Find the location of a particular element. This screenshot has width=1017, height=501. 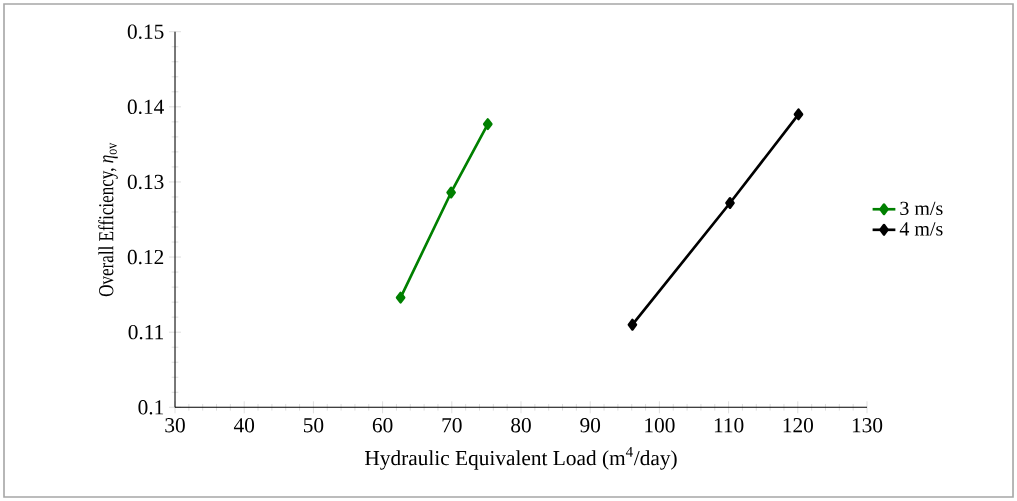

x-tick-label: 60 is located at coordinates (382, 425).